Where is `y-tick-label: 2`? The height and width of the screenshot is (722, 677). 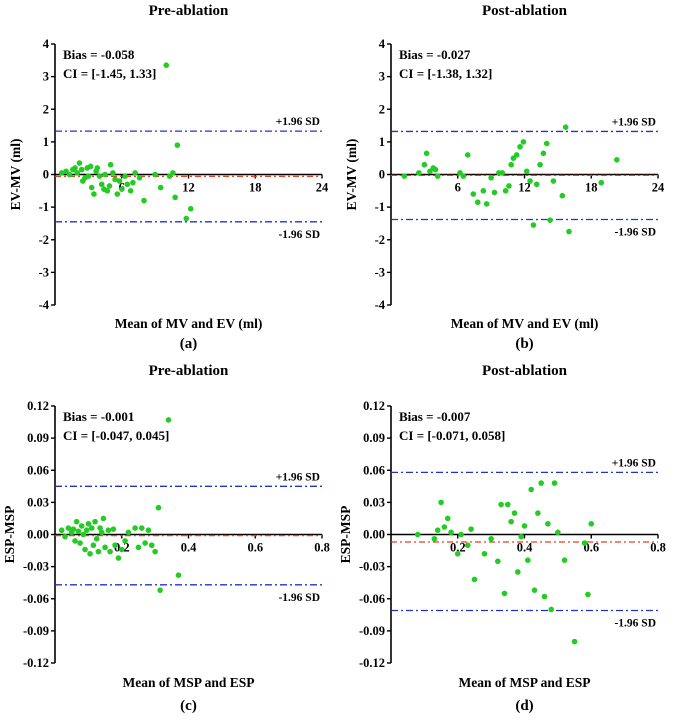 y-tick-label: 2 is located at coordinates (382, 109).